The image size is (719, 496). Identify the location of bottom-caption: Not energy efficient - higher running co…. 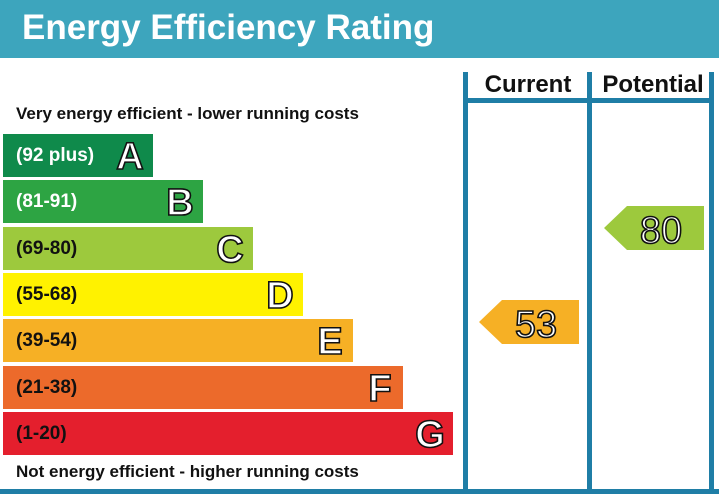
(187, 471).